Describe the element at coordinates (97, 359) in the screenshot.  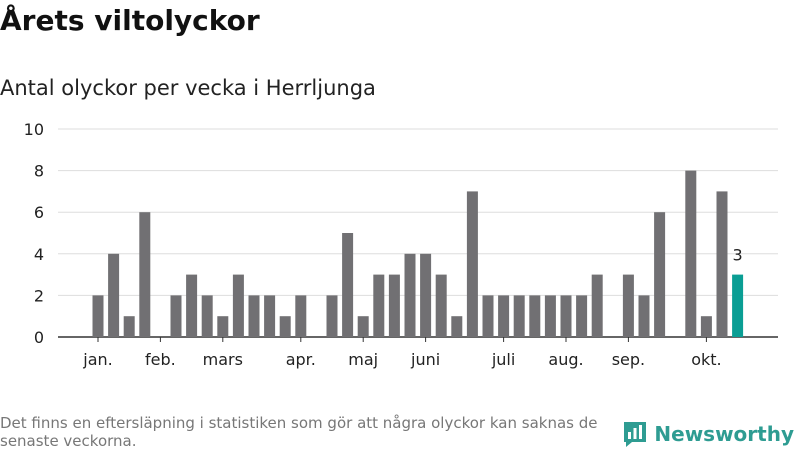
I see `x-tick-label: jan.` at that location.